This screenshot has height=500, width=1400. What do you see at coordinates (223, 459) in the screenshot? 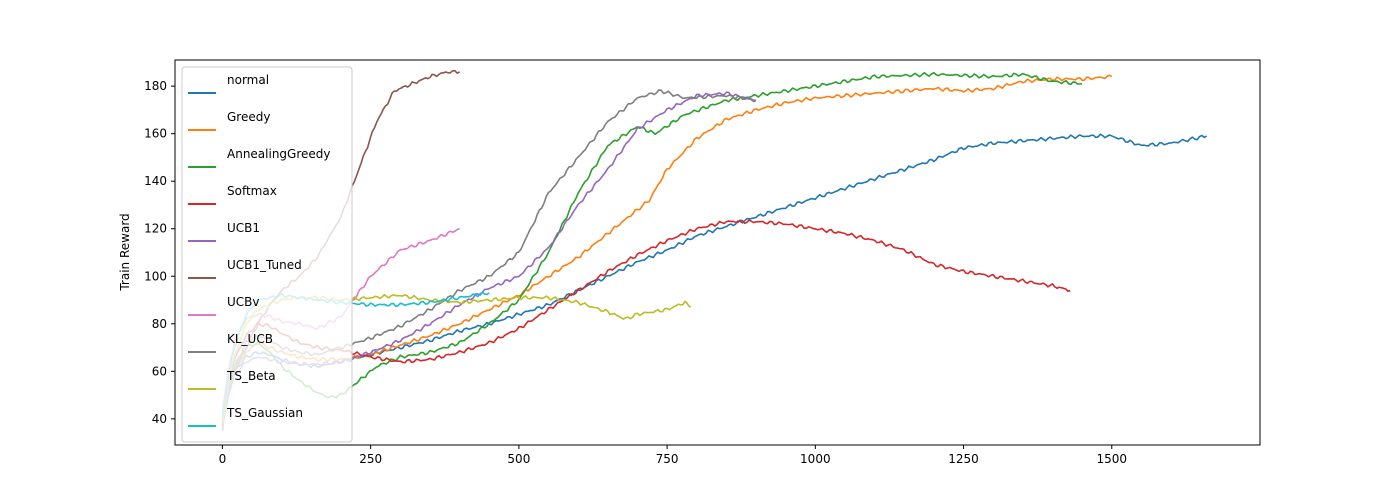
I see `x-tick-label: 0` at bounding box center [223, 459].